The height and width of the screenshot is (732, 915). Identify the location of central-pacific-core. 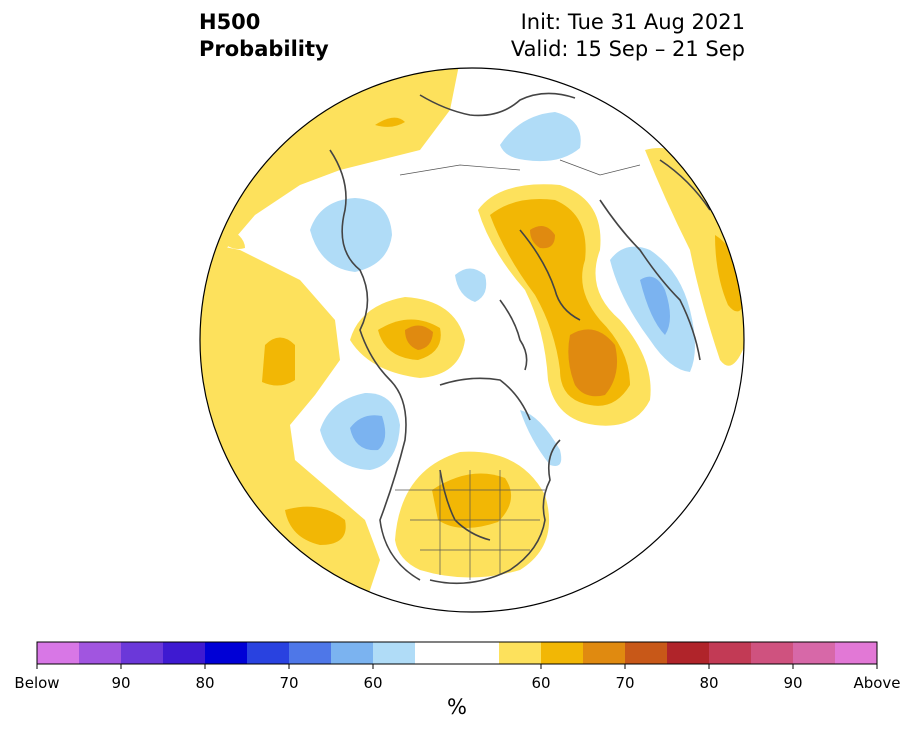
(278, 361).